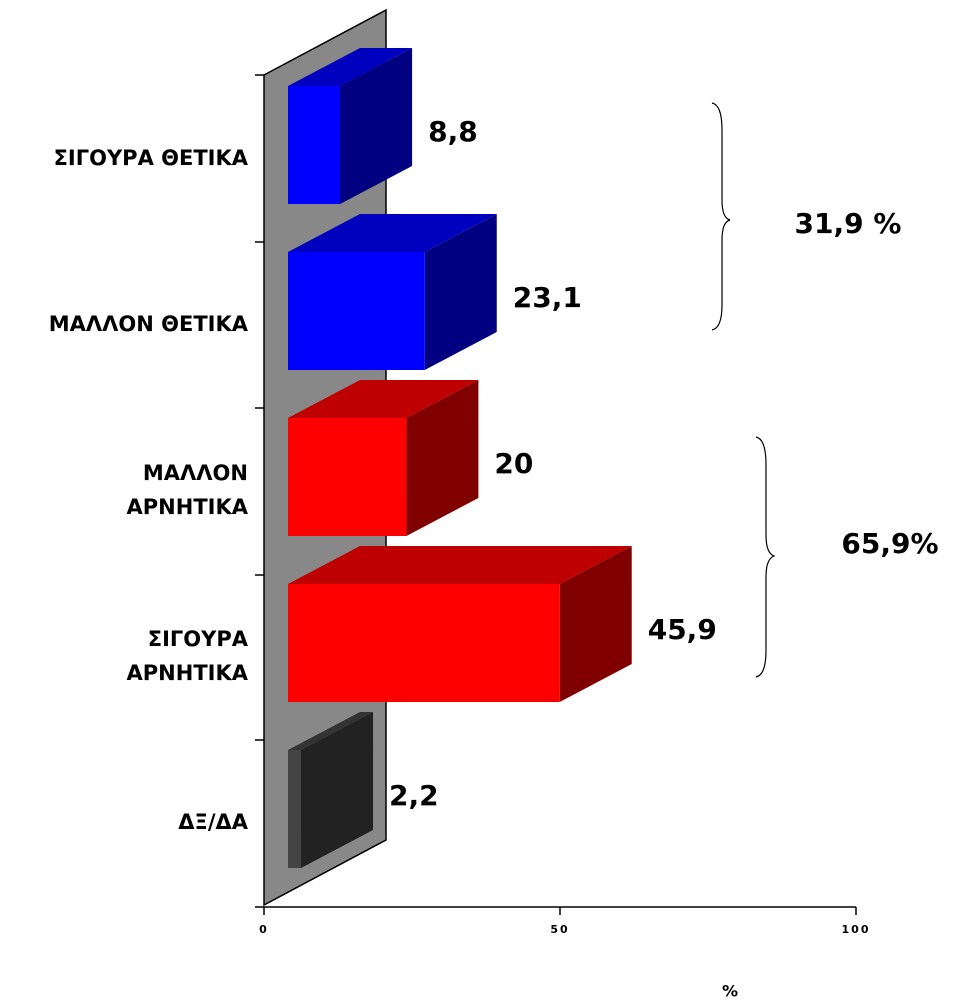  Describe the element at coordinates (187, 656) in the screenshot. I see `y-tick-label: ΣΙΓΟΥΡΑ ΑΡΝΗΤΙΚΑ` at that location.